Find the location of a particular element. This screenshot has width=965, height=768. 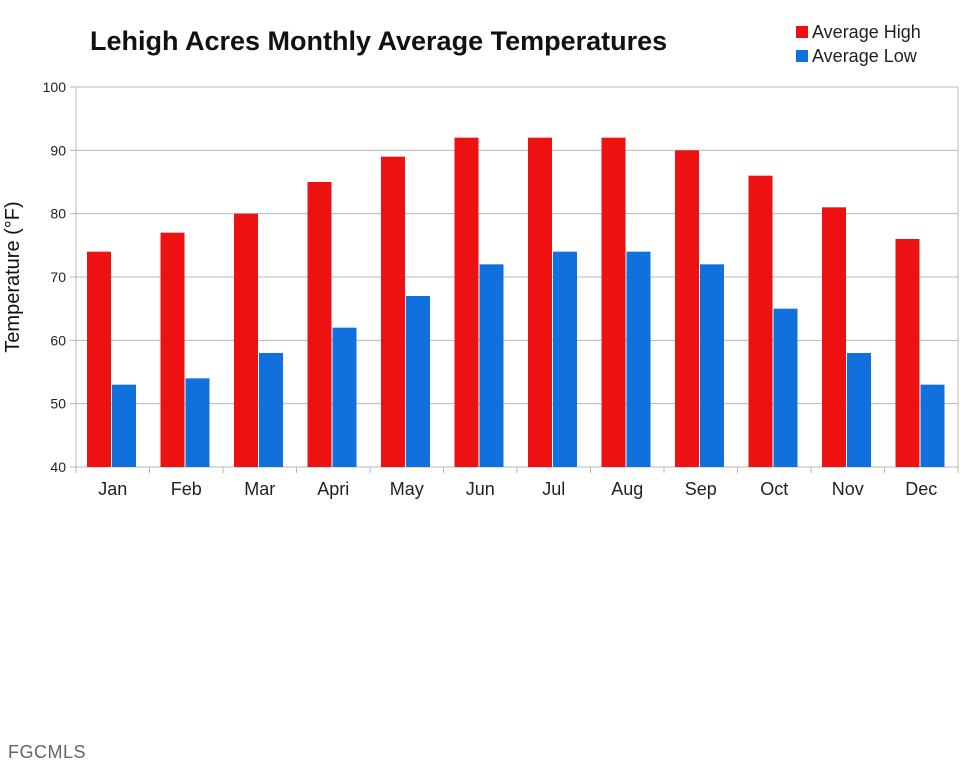

high-bar-dec is located at coordinates (907, 353).